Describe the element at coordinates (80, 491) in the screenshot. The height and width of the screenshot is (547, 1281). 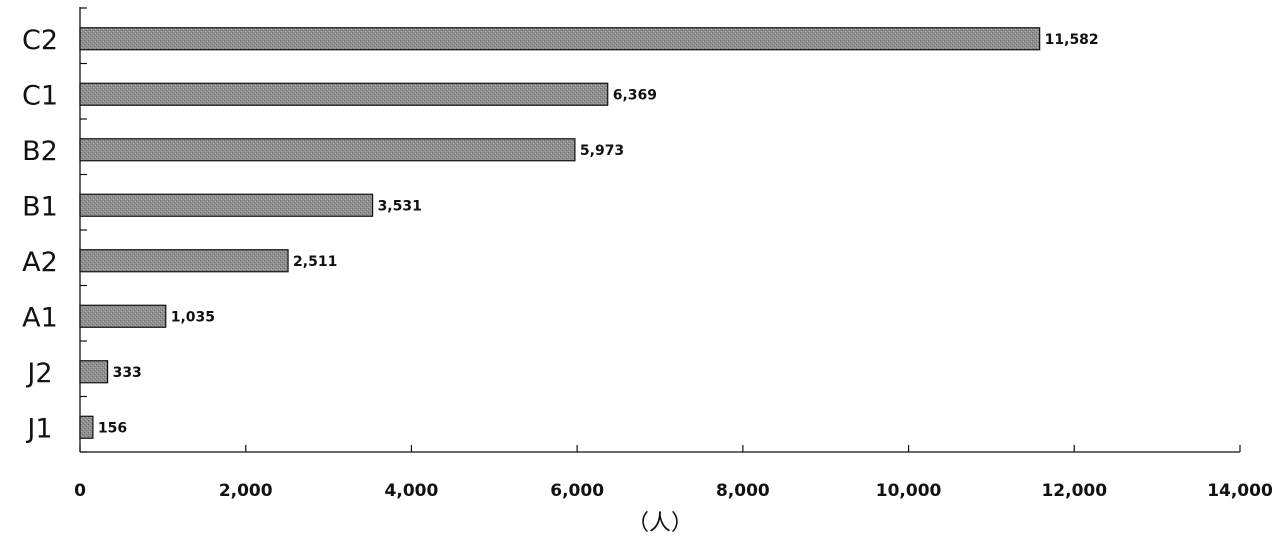
I see `x-tick-label: 0` at that location.